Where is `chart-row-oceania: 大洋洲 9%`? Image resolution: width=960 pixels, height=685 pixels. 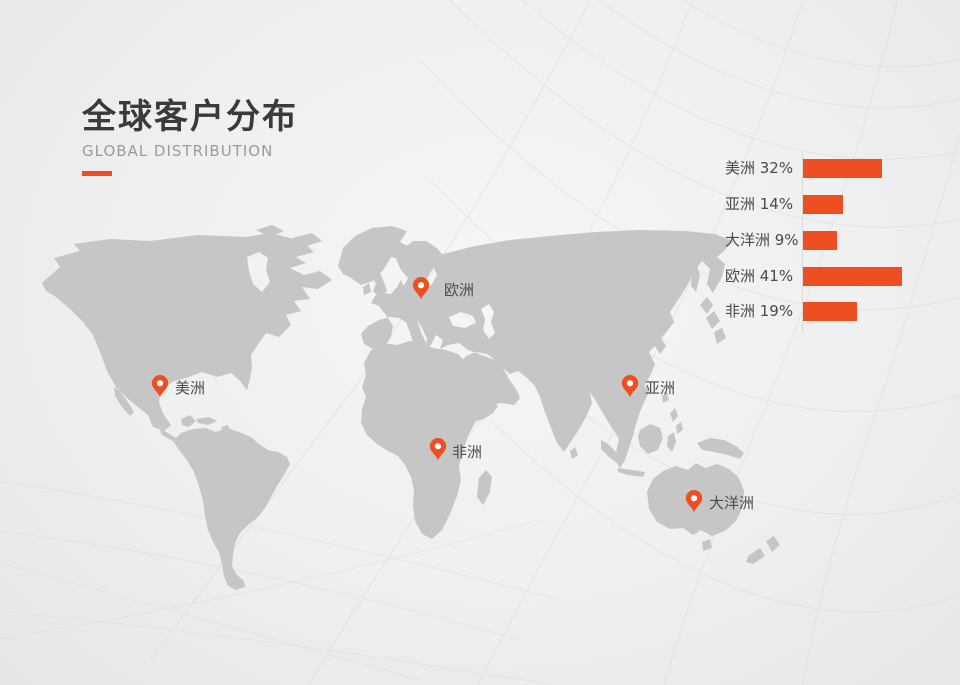 chart-row-oceania: 大洋洲 9% is located at coordinates (842, 240).